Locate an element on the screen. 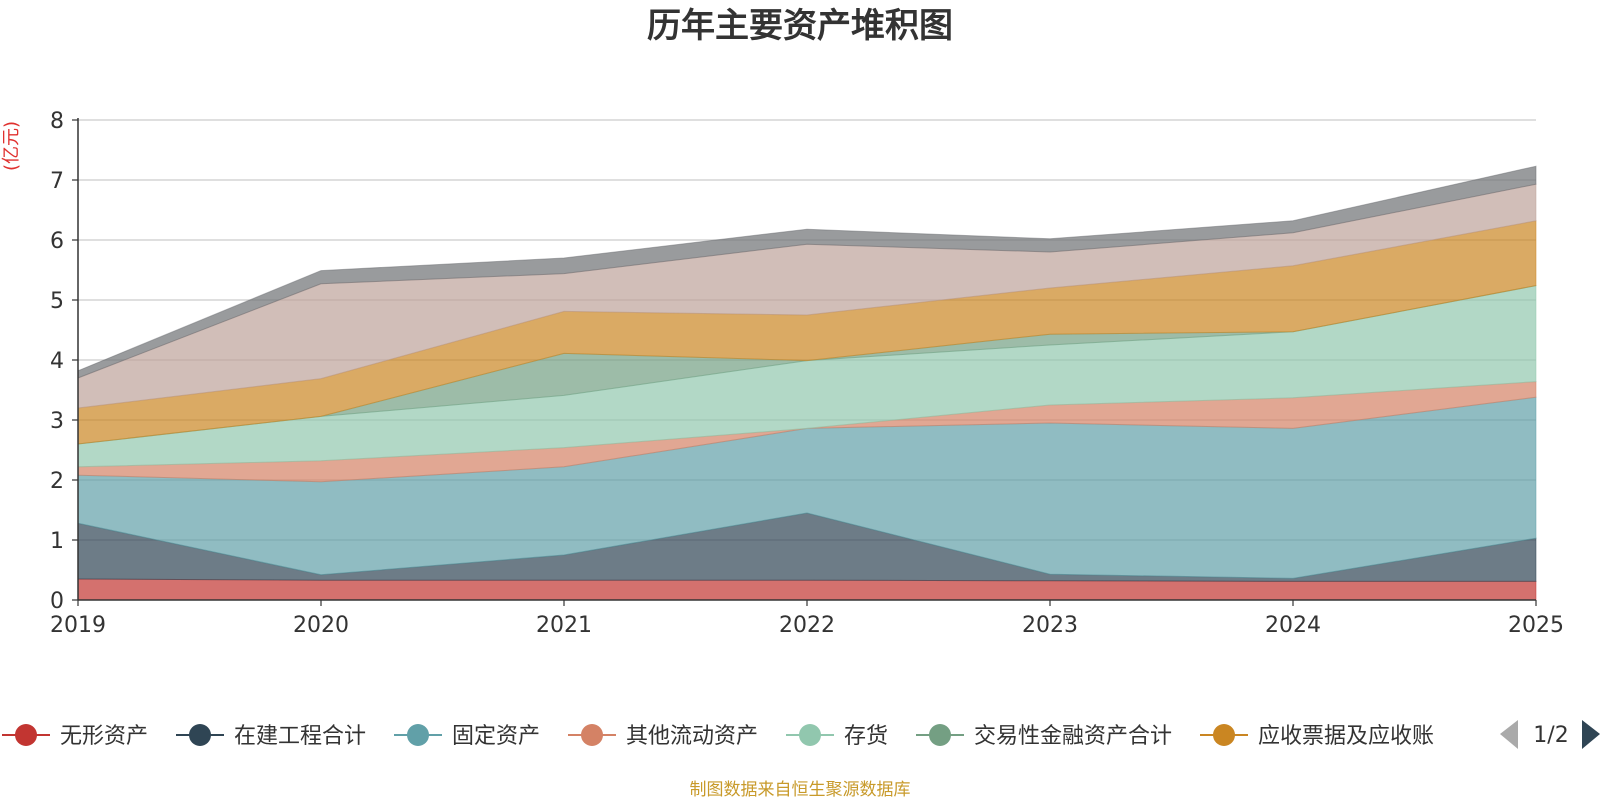 The height and width of the screenshot is (800, 1600). y-tick-label-4: 4 is located at coordinates (57, 361).